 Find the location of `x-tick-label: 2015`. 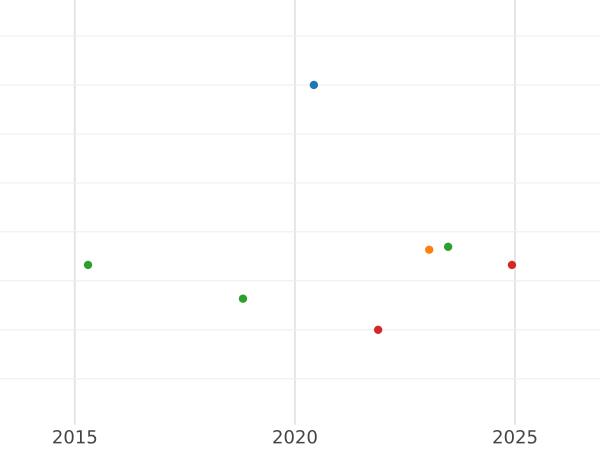

x-tick-label: 2015 is located at coordinates (74, 437).